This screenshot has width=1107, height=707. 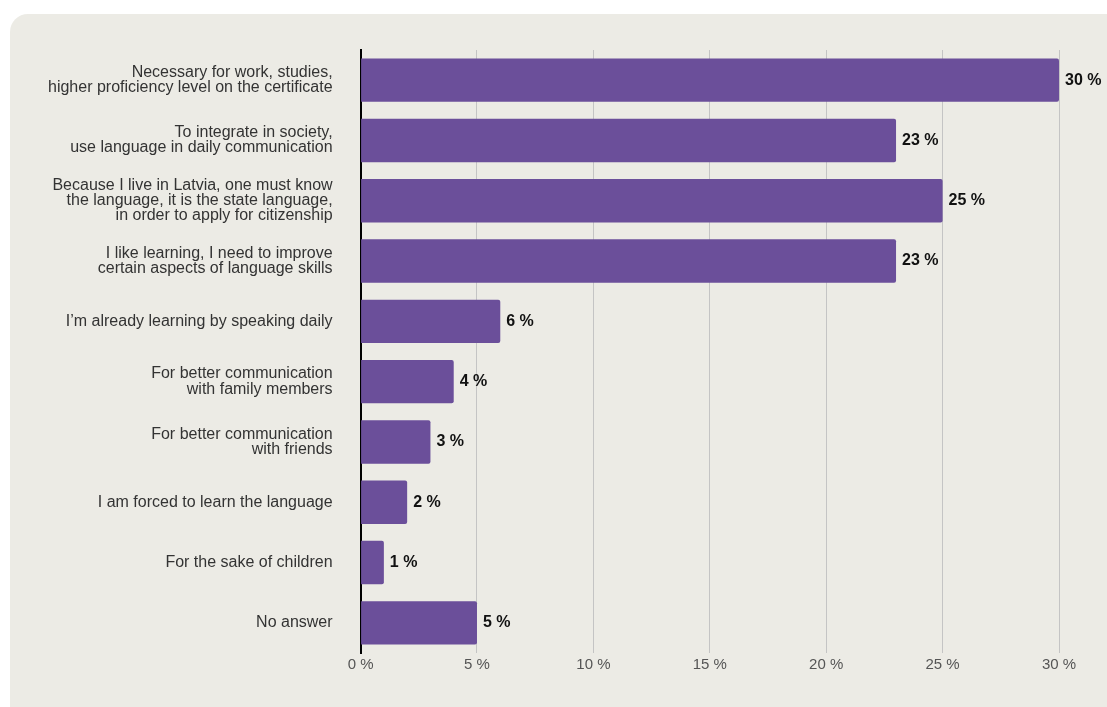 What do you see at coordinates (593, 664) in the screenshot?
I see `x-tick-label: 10 %` at bounding box center [593, 664].